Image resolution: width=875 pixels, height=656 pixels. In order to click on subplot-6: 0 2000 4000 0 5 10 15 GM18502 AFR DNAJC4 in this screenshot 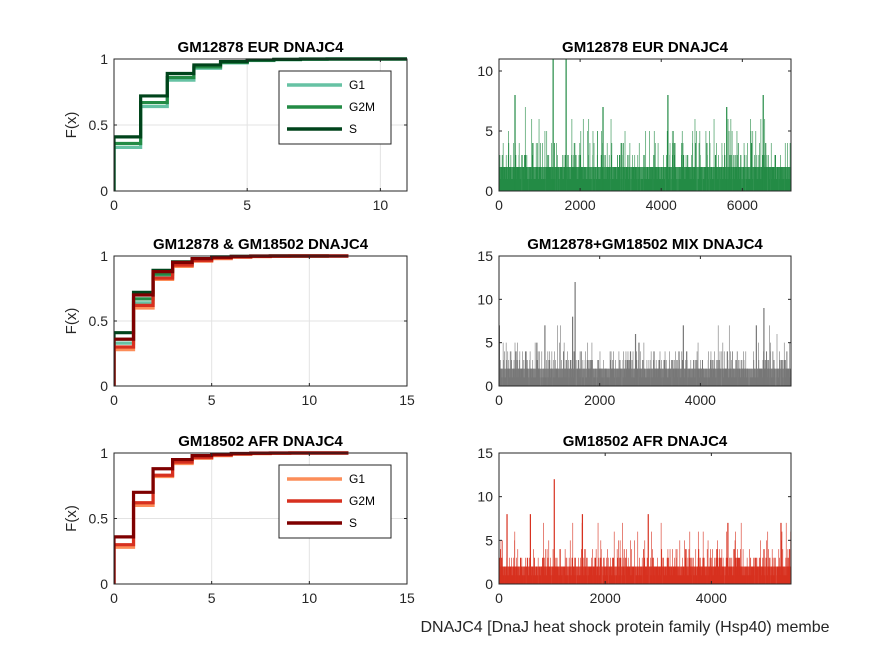, I will do `click(634, 519)`.